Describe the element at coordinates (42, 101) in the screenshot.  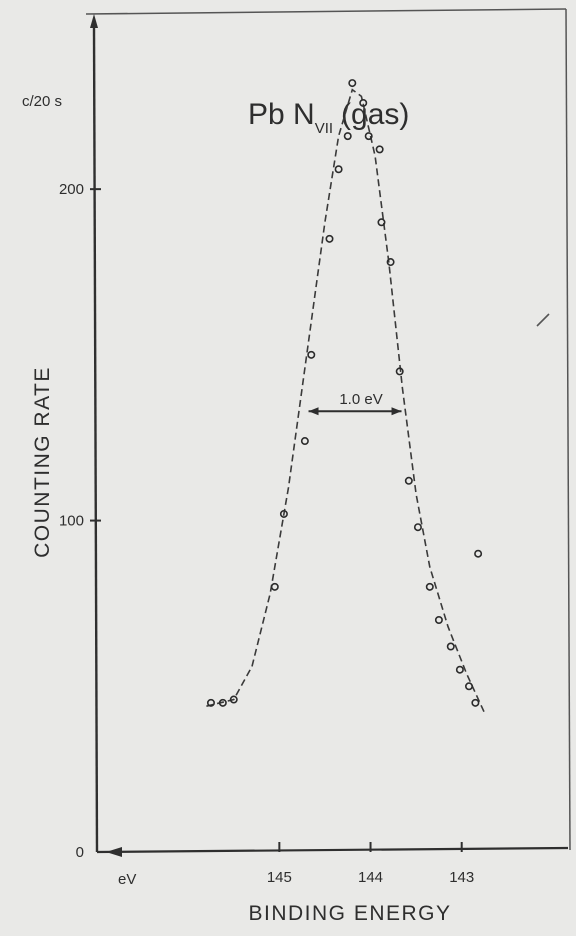
I see `y-unit-label: c/20 s` at that location.